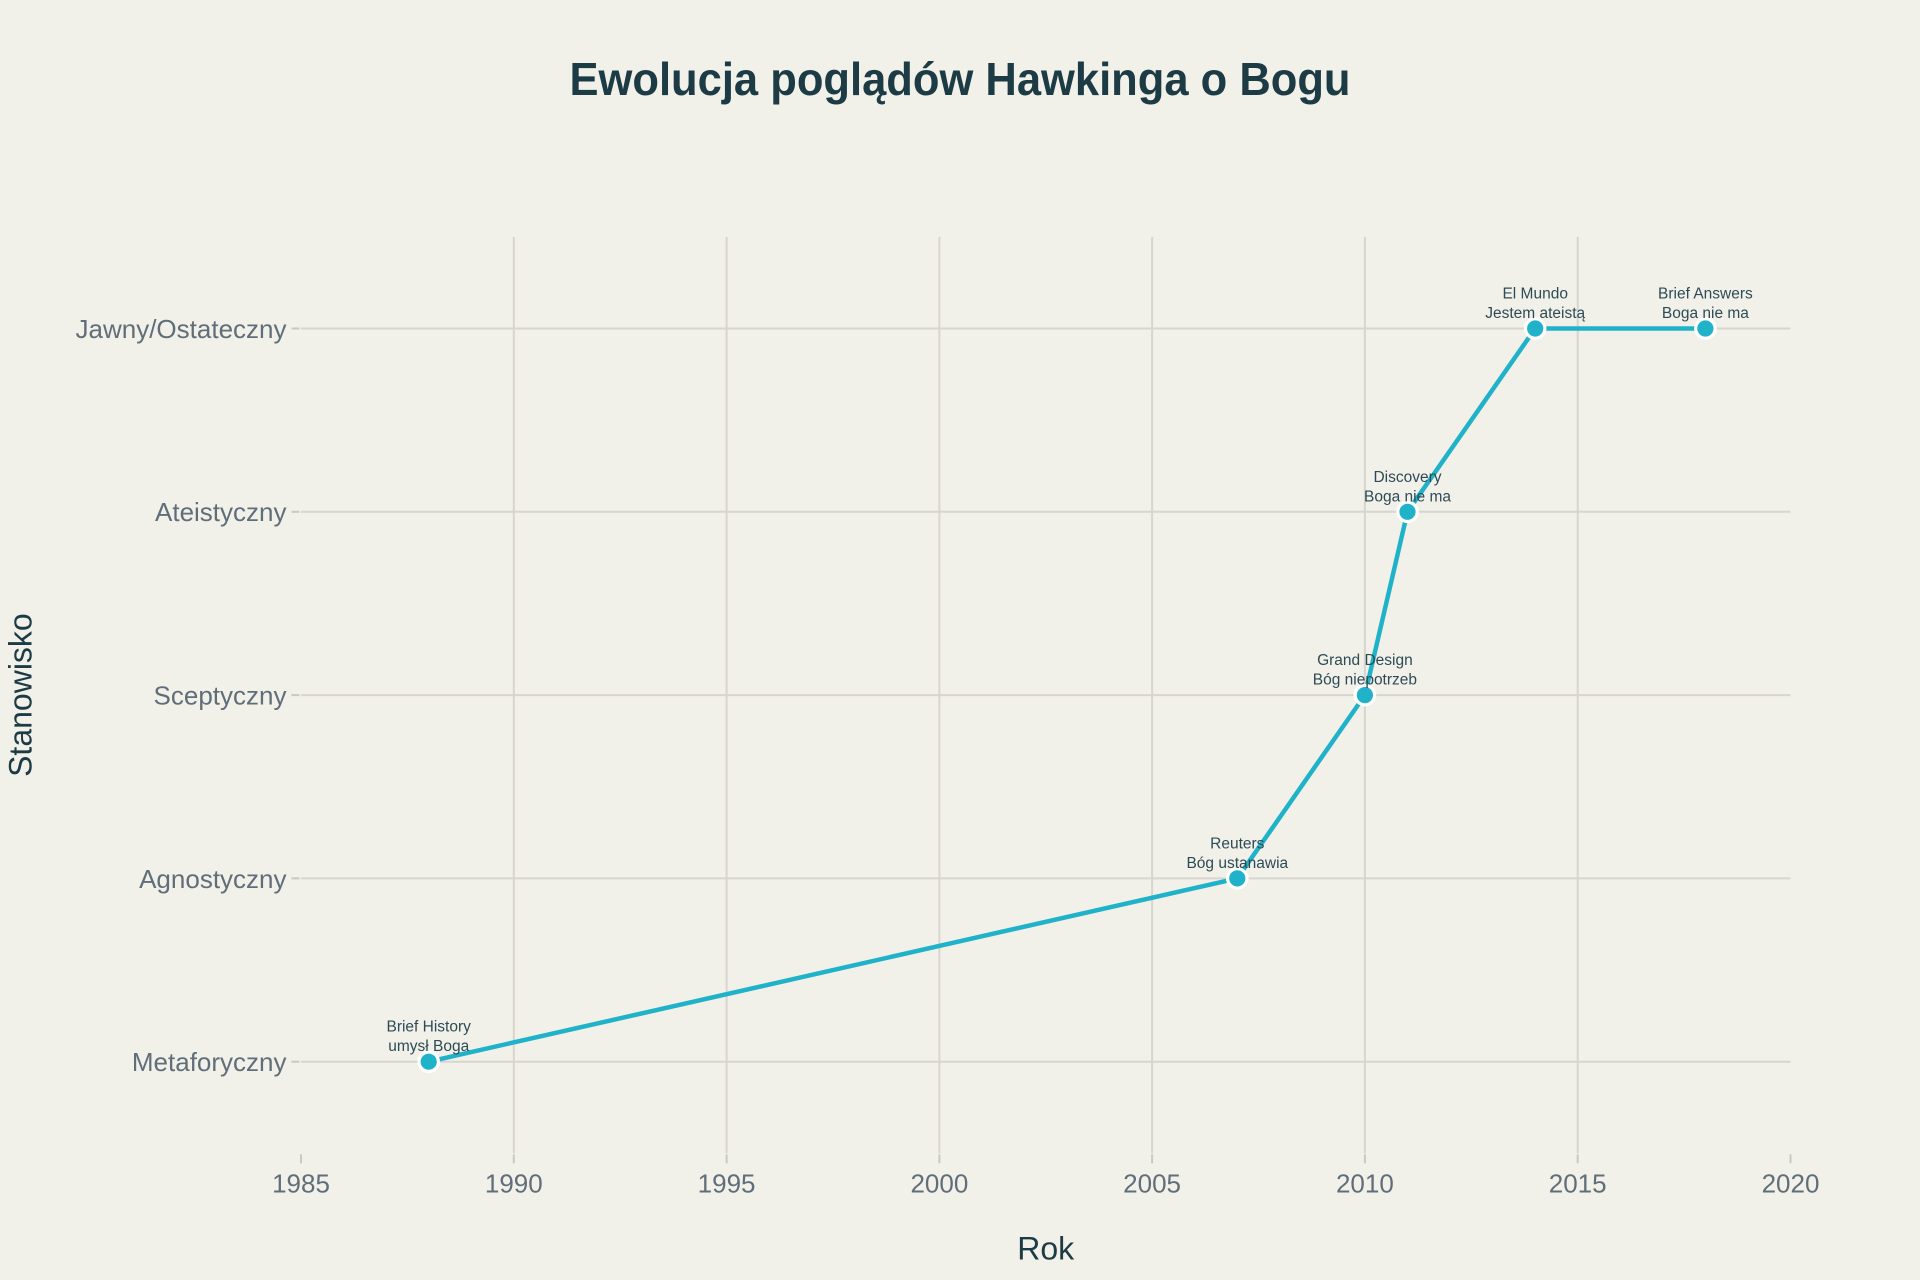  What do you see at coordinates (21, 695) in the screenshot?
I see `svg-text: Stanowisko` at bounding box center [21, 695].